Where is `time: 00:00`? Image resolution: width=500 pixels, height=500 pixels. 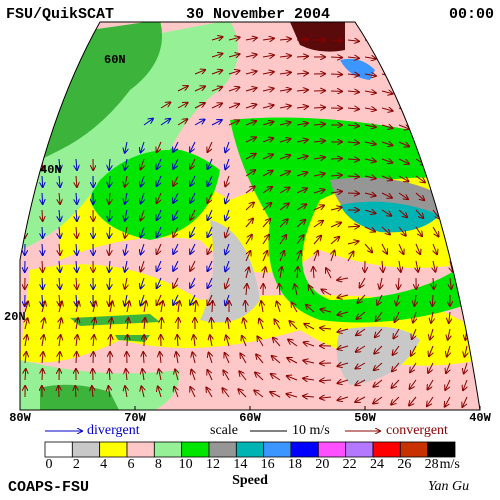
time: 00:00 is located at coordinates (471, 14).